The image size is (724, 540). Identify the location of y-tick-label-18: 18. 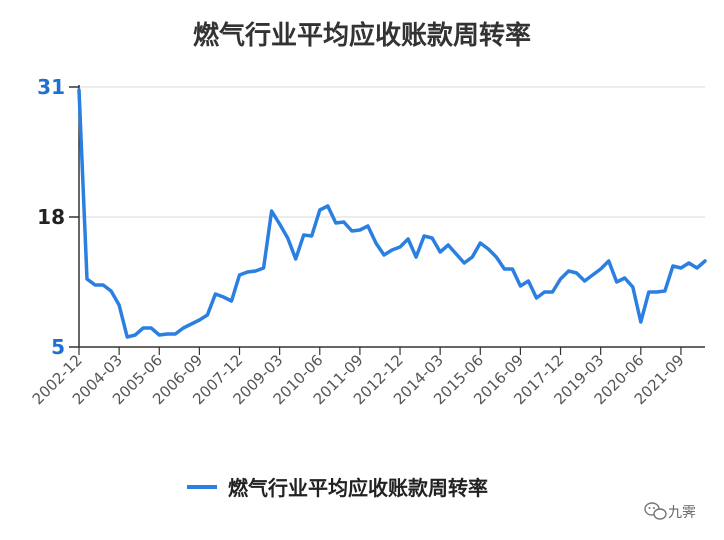
(51, 217).